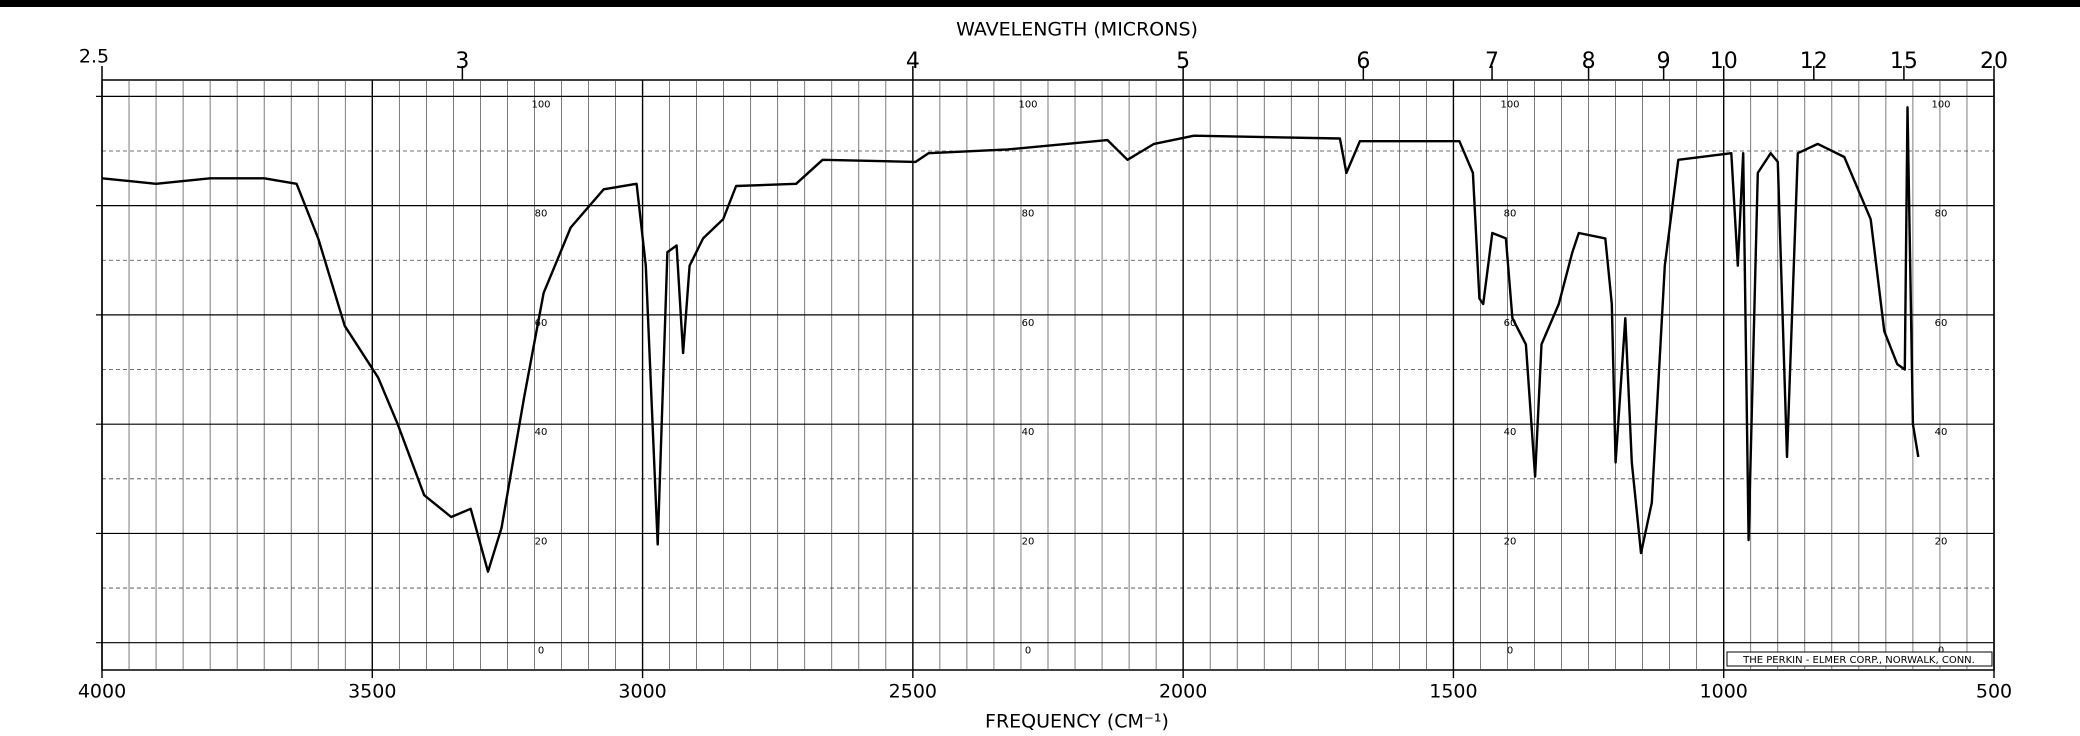  Describe the element at coordinates (1724, 61) in the screenshot. I see `top-tick-label: 10` at that location.